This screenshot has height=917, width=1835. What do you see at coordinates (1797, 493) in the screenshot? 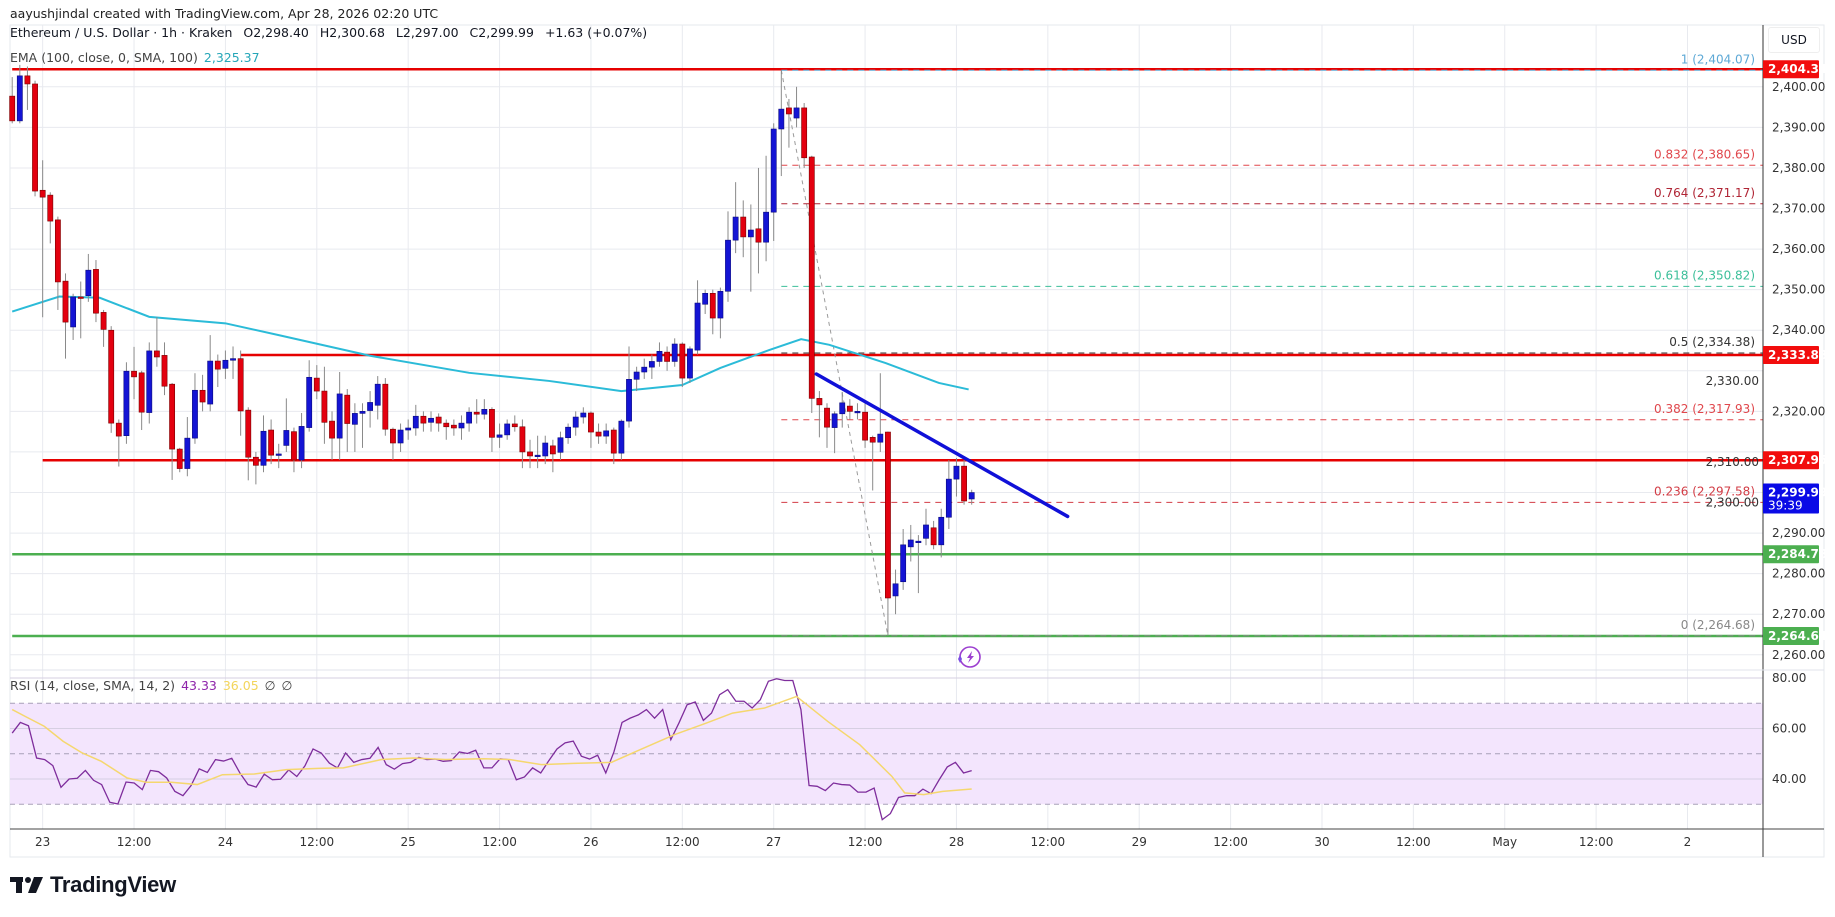
I see `price-tag-label: 2,299.99` at bounding box center [1797, 493].